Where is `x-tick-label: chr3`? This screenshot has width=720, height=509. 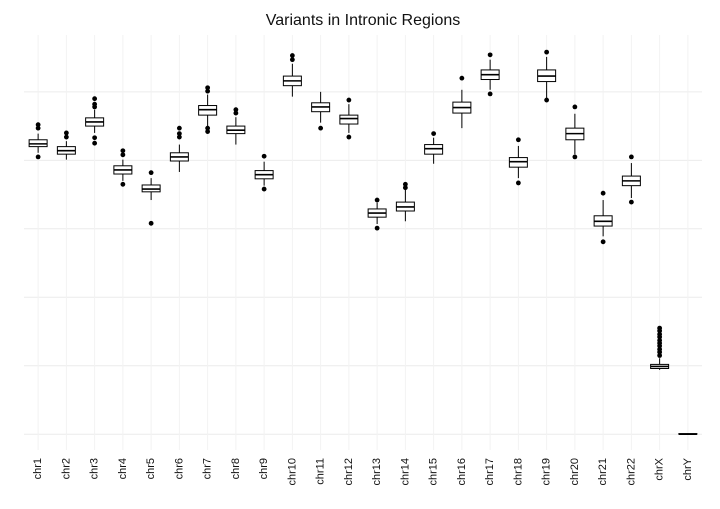
x-tick-label: chr3 is located at coordinates (95, 468).